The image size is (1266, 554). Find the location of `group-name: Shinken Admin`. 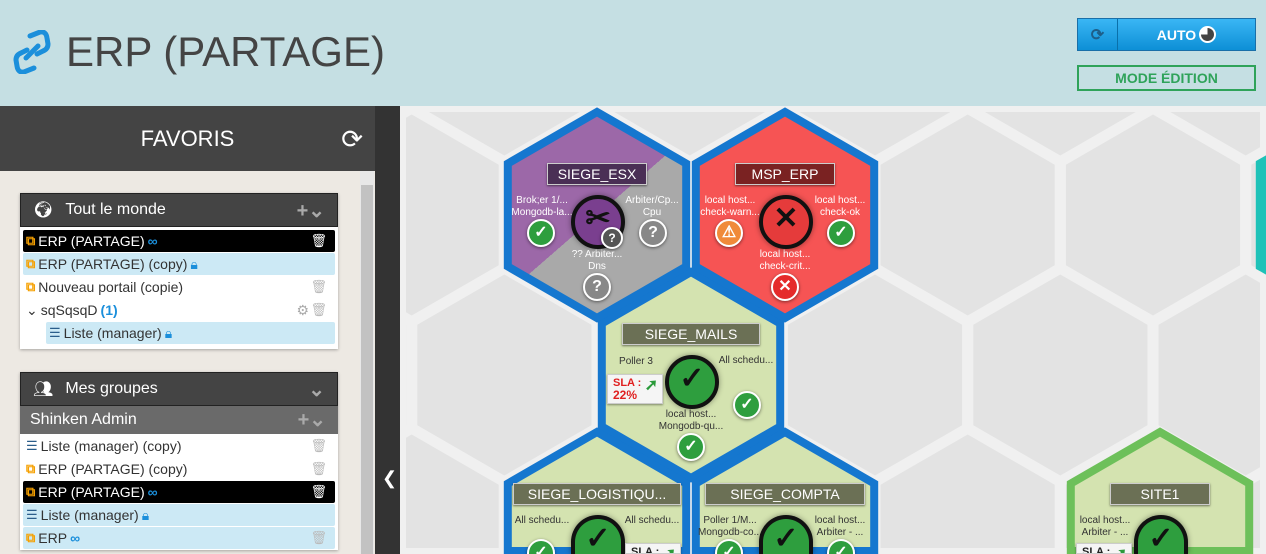

group-name: Shinken Admin is located at coordinates (83, 419).